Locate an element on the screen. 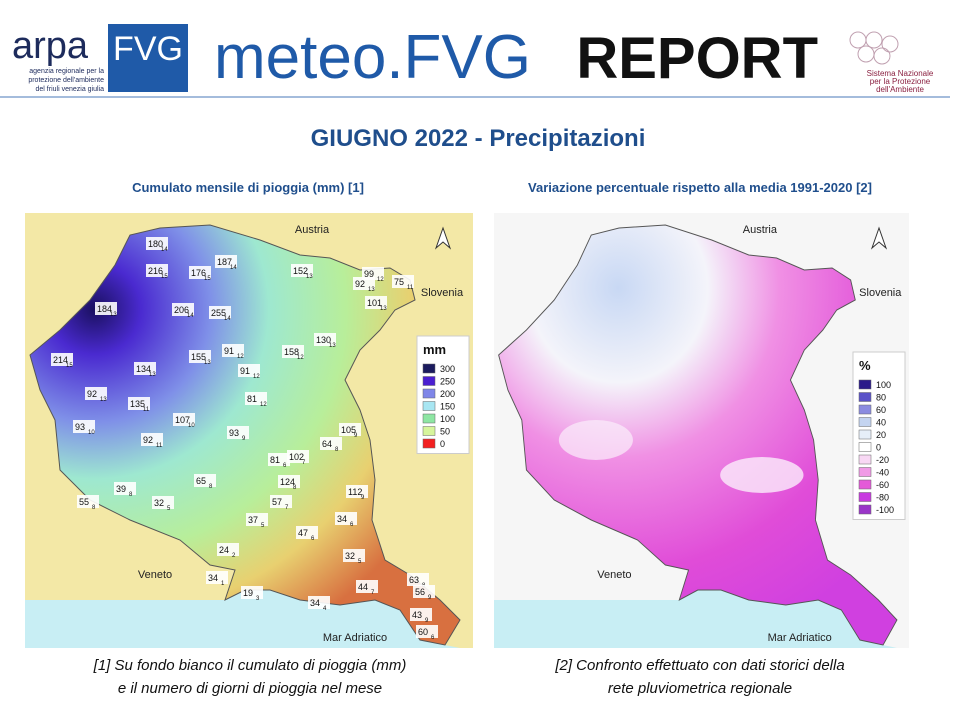 Image resolution: width=960 pixels, height=725 pixels. station-days: 1 is located at coordinates (223, 584).